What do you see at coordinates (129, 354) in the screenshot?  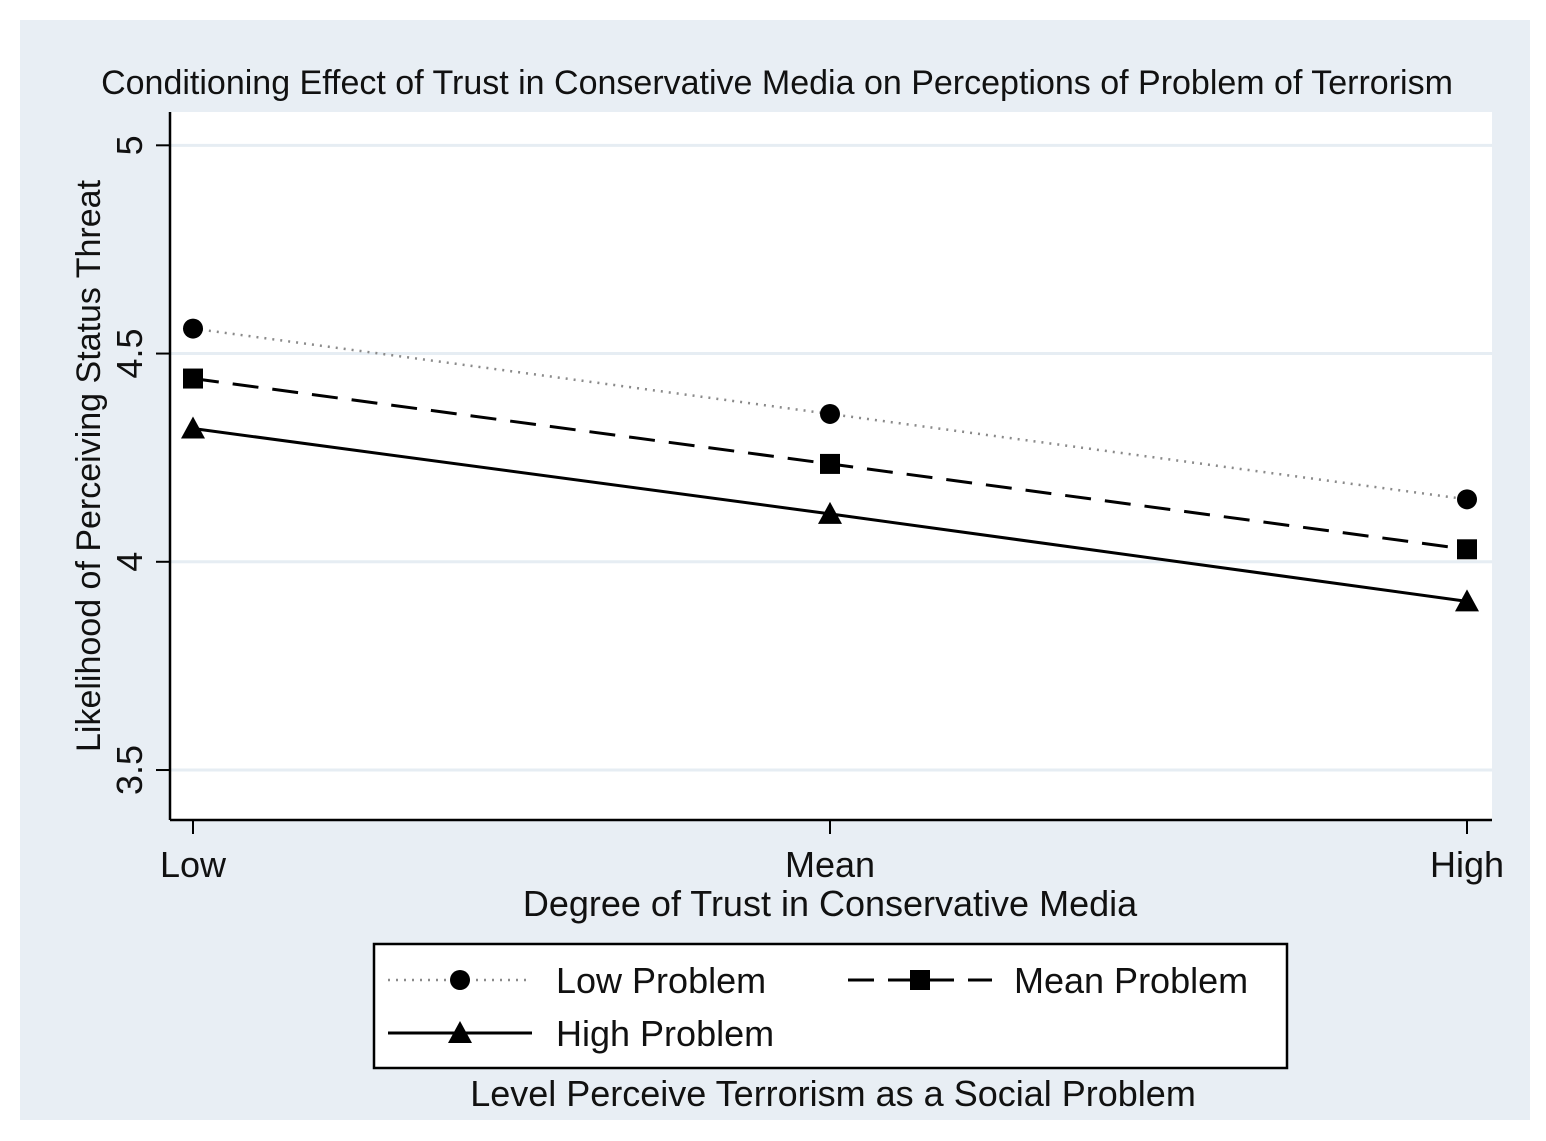 I see `y-tick-label: 4.5` at bounding box center [129, 354].